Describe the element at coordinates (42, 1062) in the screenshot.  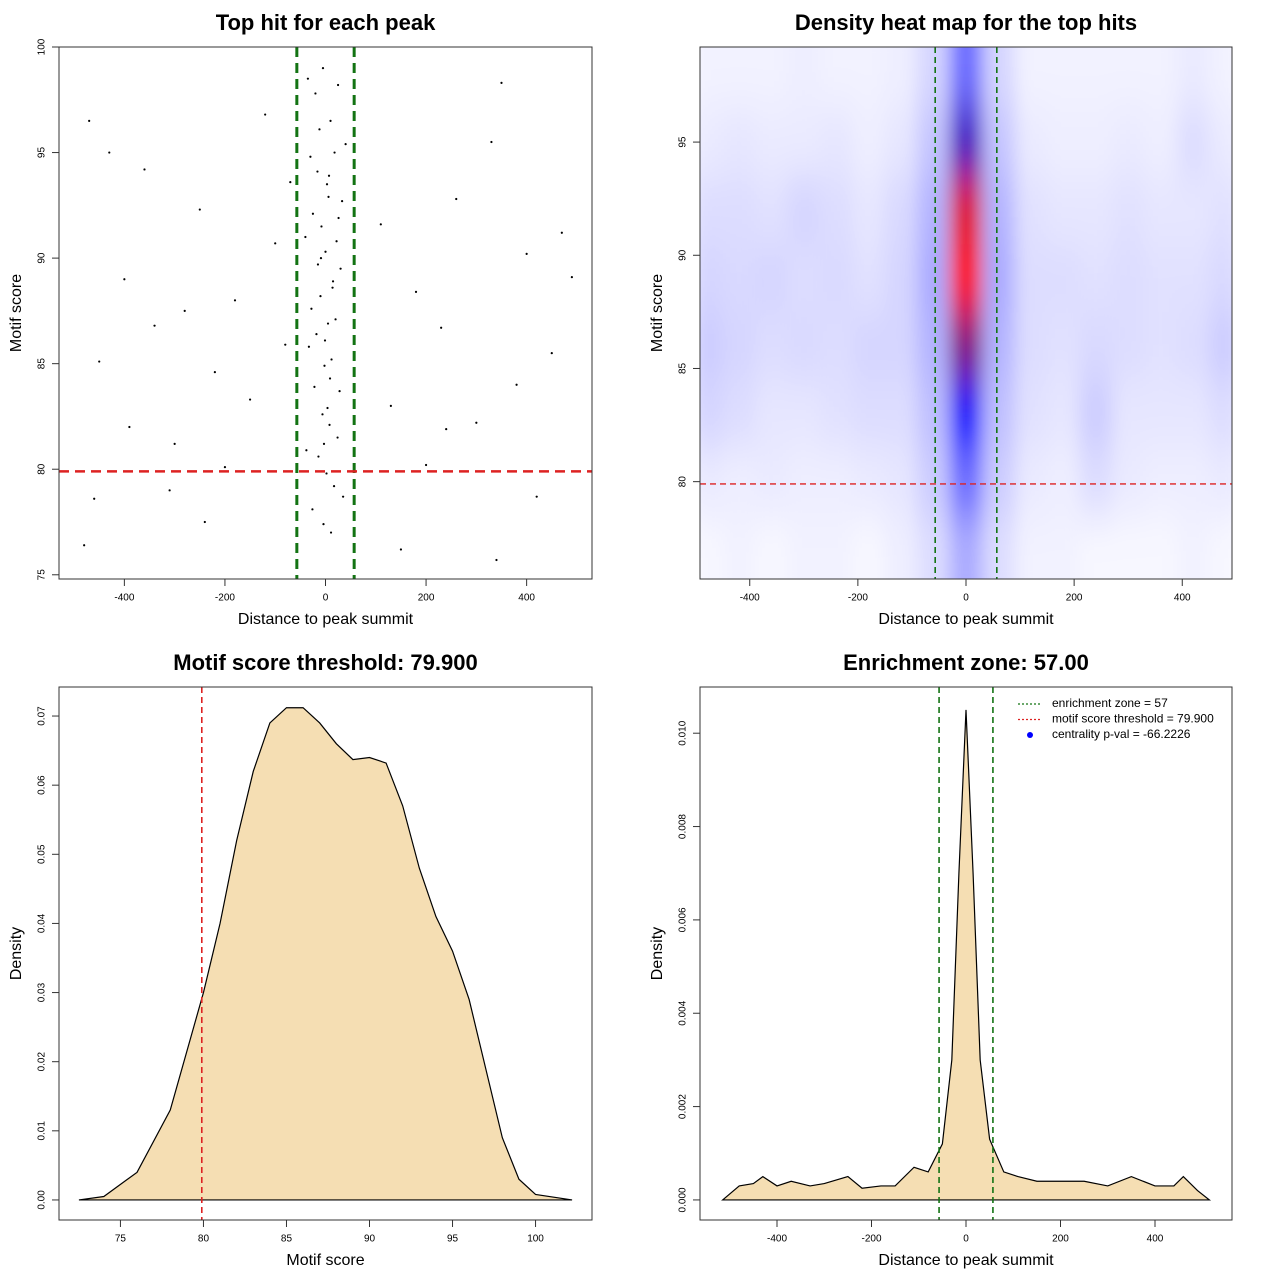
I see `y-tick-label: 0.02` at that location.